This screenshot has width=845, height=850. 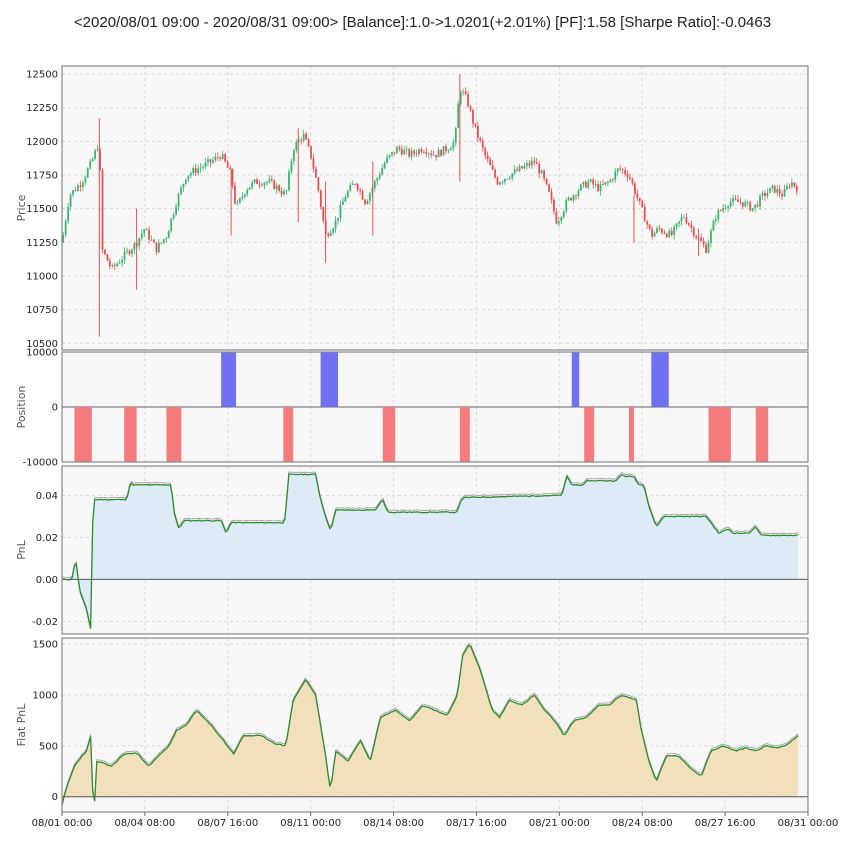 I want to click on x-tick-label: 08/04 08:00, so click(x=144, y=823).